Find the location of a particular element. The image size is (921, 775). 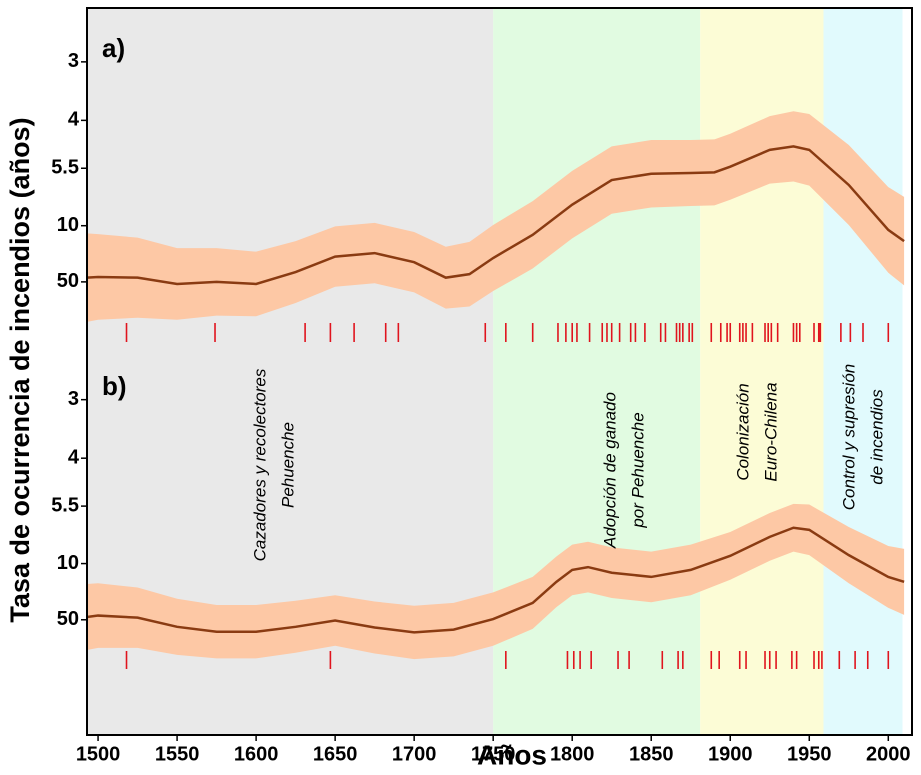

period-label: por Pehuenche is located at coordinates (637, 470).